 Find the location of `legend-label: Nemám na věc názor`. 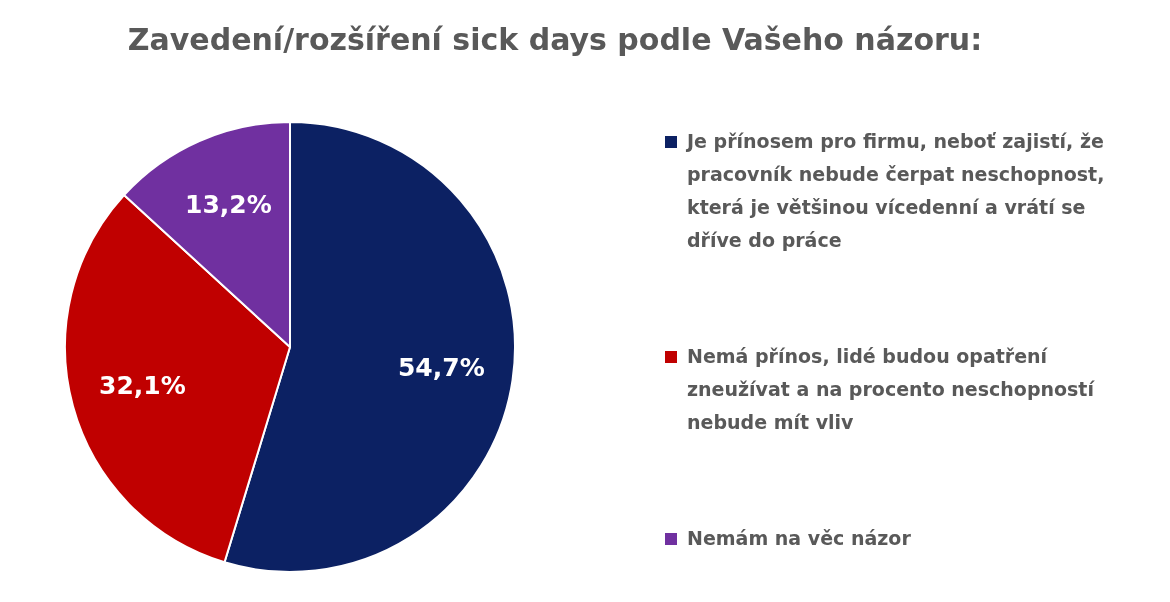

legend-label: Nemám na věc názor is located at coordinates (799, 538).